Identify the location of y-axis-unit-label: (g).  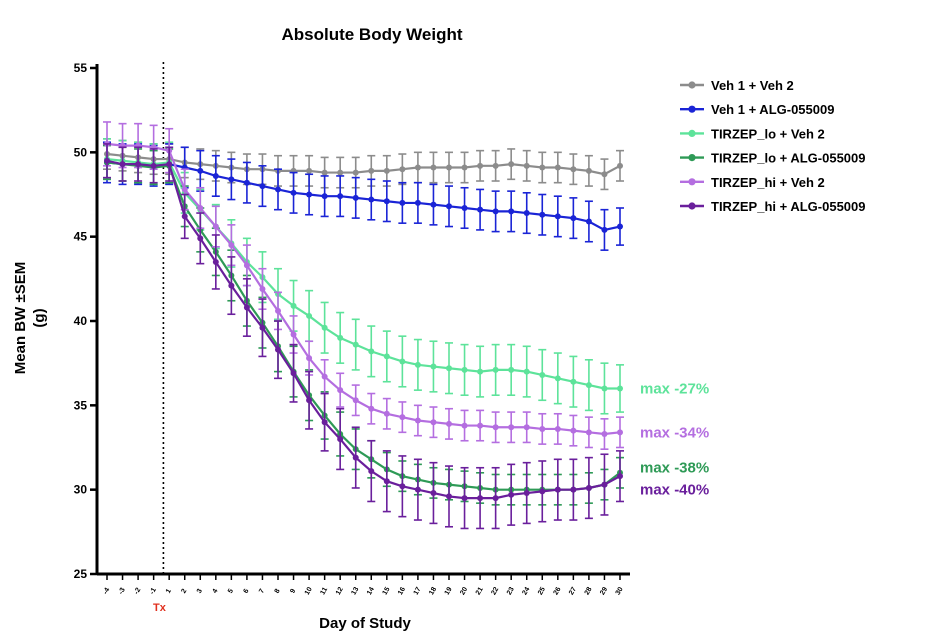
(39, 317).